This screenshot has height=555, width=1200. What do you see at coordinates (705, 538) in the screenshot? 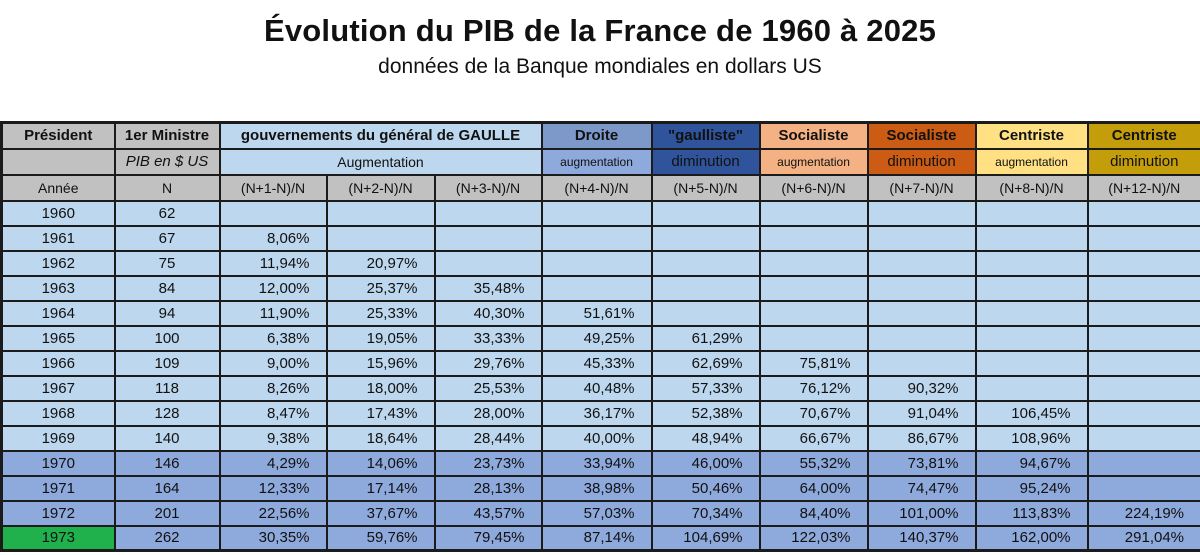
I see `pct-cell: 104,69%` at bounding box center [705, 538].